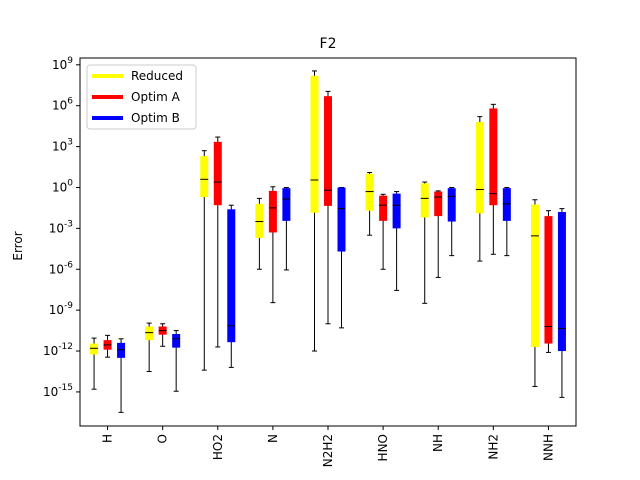  Describe the element at coordinates (62, 146) in the screenshot. I see `y-tick-label: 10³` at that location.